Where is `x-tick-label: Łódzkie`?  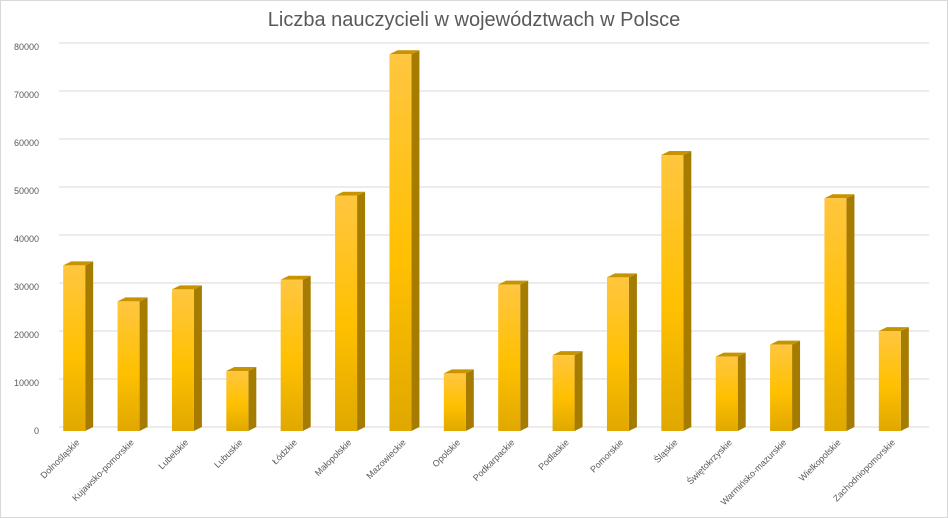
x-tick-label: Łódzkie is located at coordinates (284, 451).